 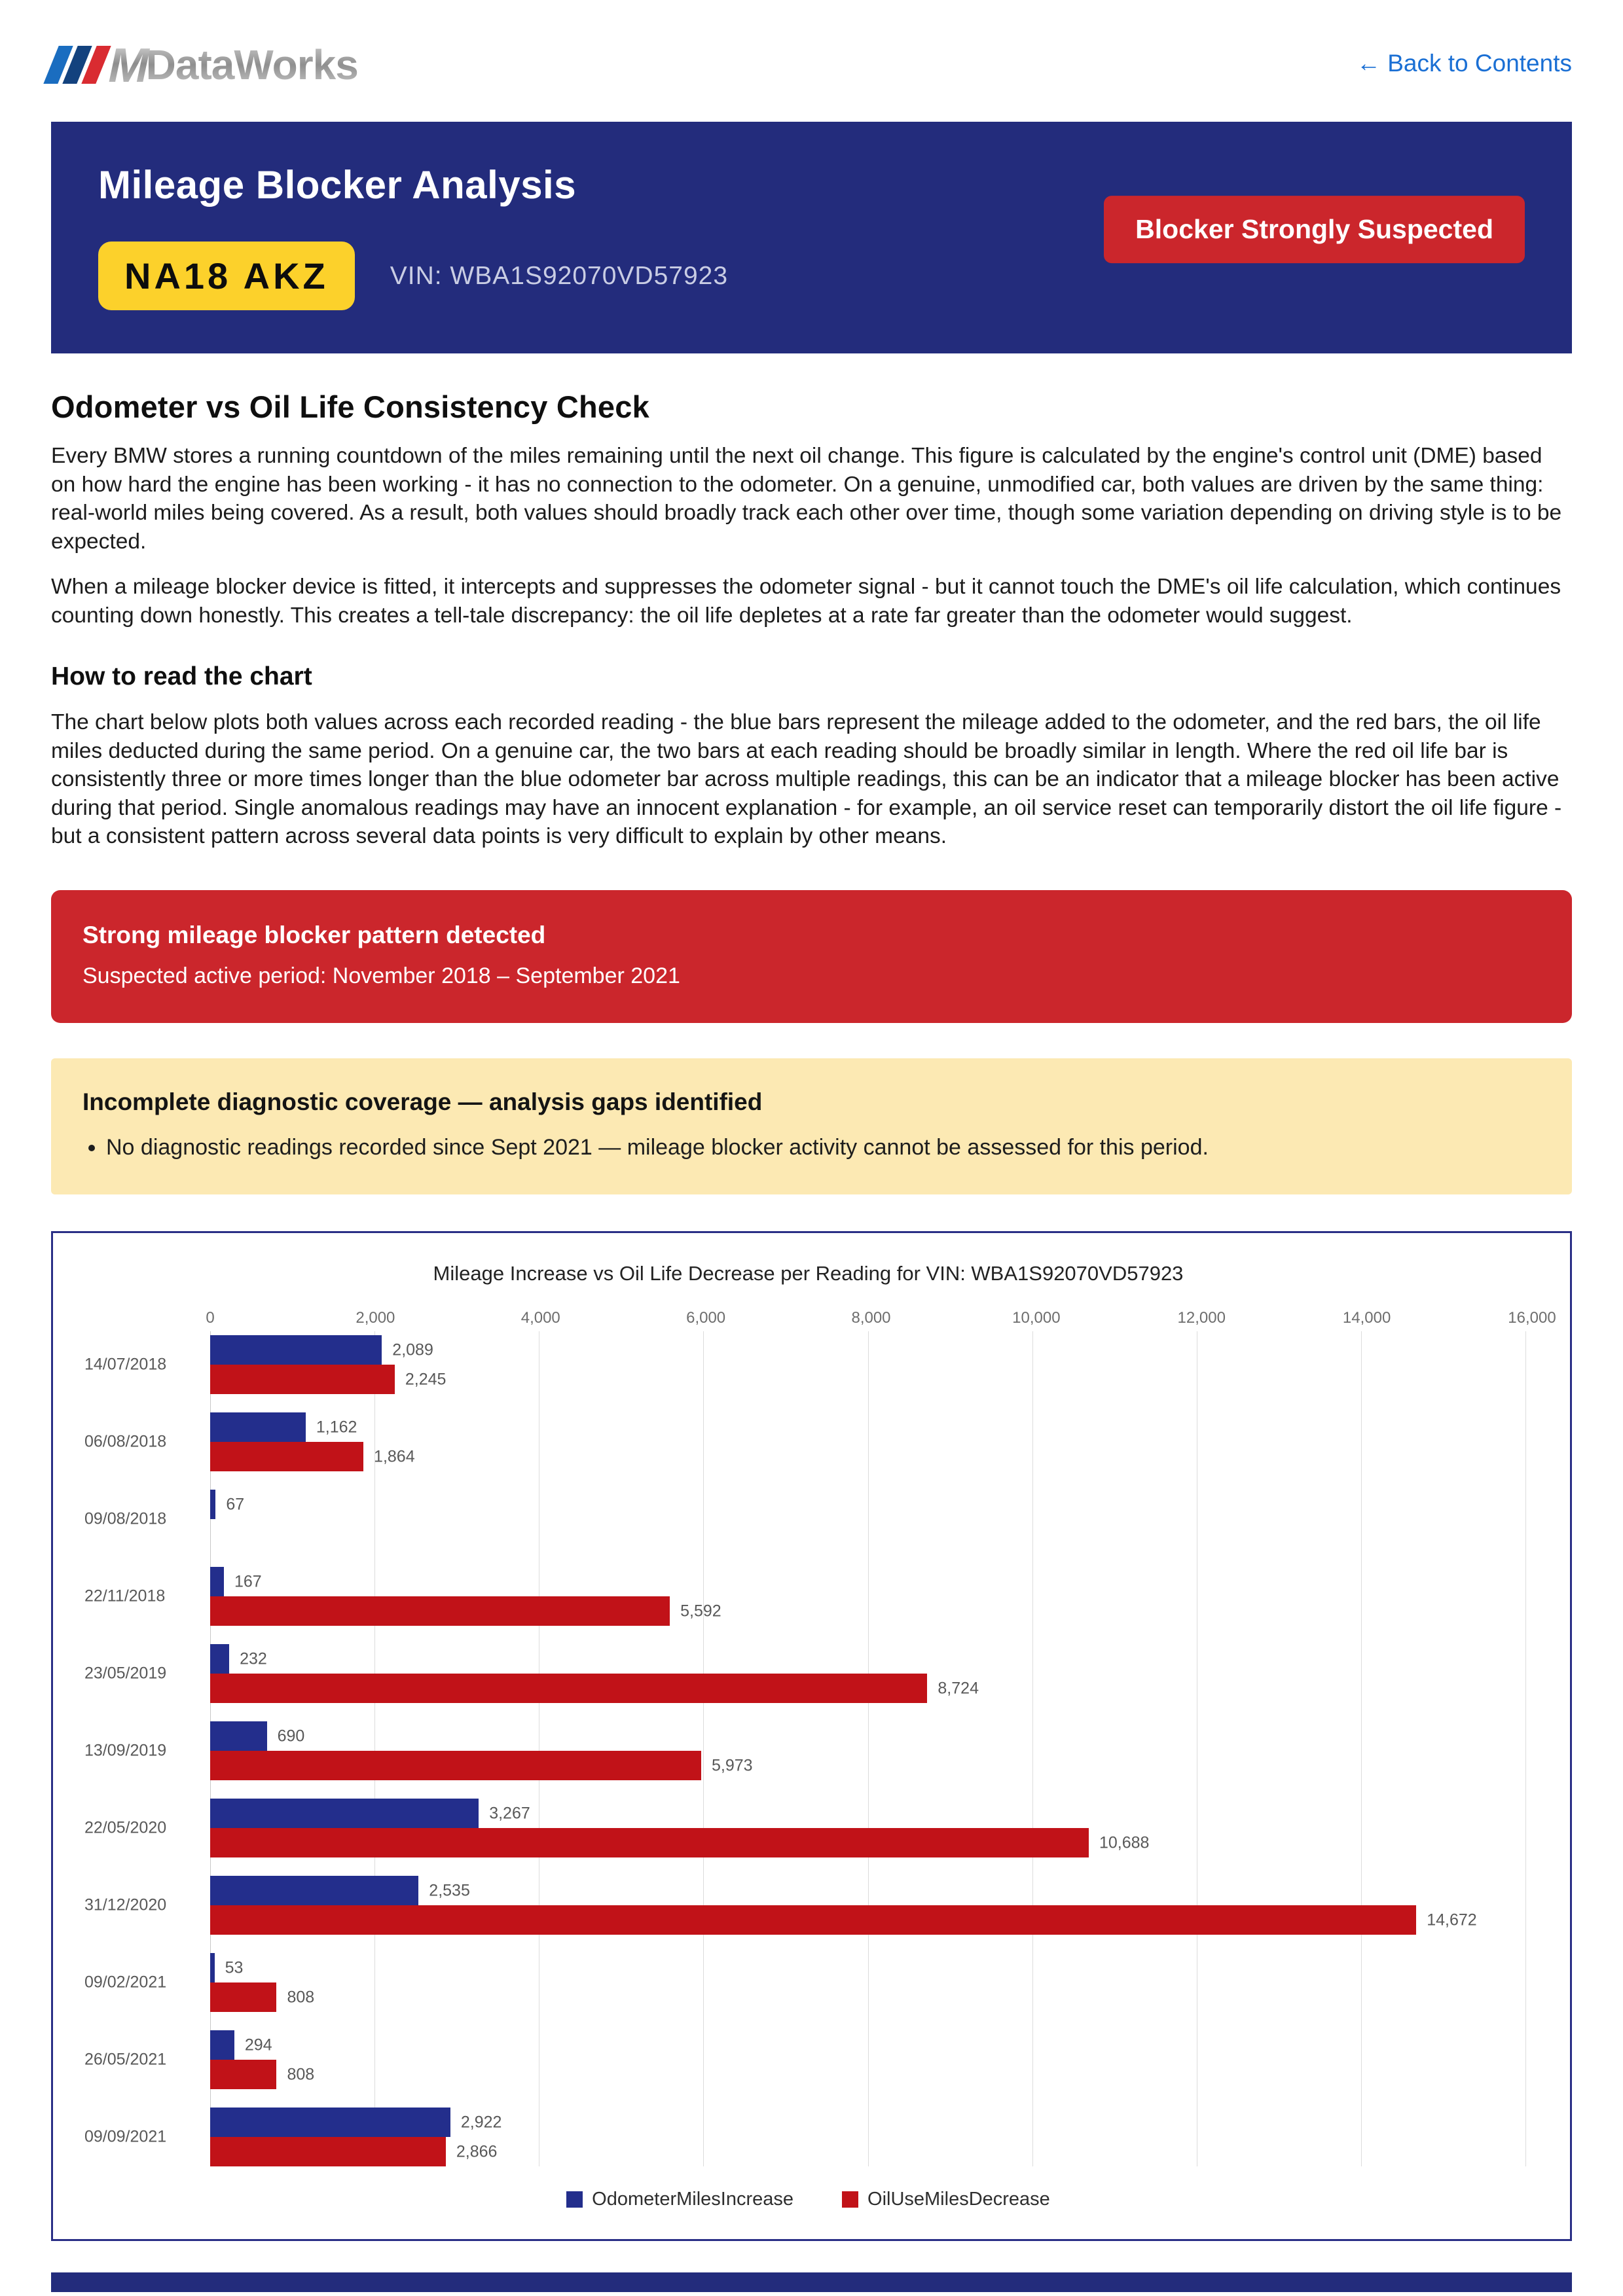 I want to click on bar-group: 2,922 2,866, so click(x=867, y=2137).